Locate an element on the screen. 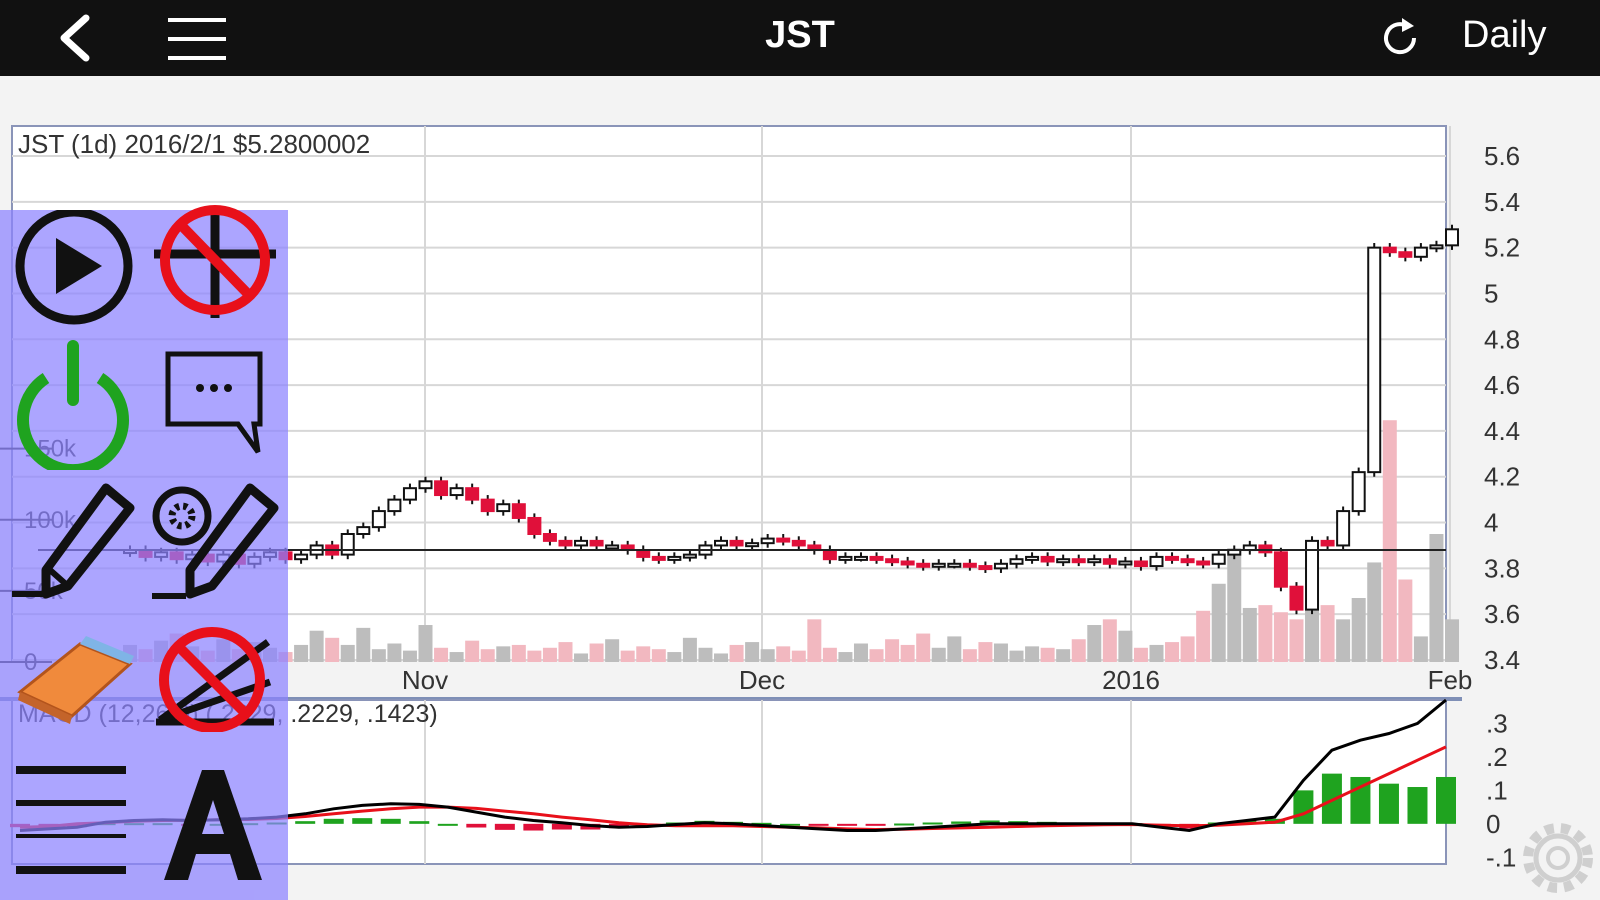 This screenshot has height=900, width=1600. price-tick-label: 4.8 is located at coordinates (1502, 339).